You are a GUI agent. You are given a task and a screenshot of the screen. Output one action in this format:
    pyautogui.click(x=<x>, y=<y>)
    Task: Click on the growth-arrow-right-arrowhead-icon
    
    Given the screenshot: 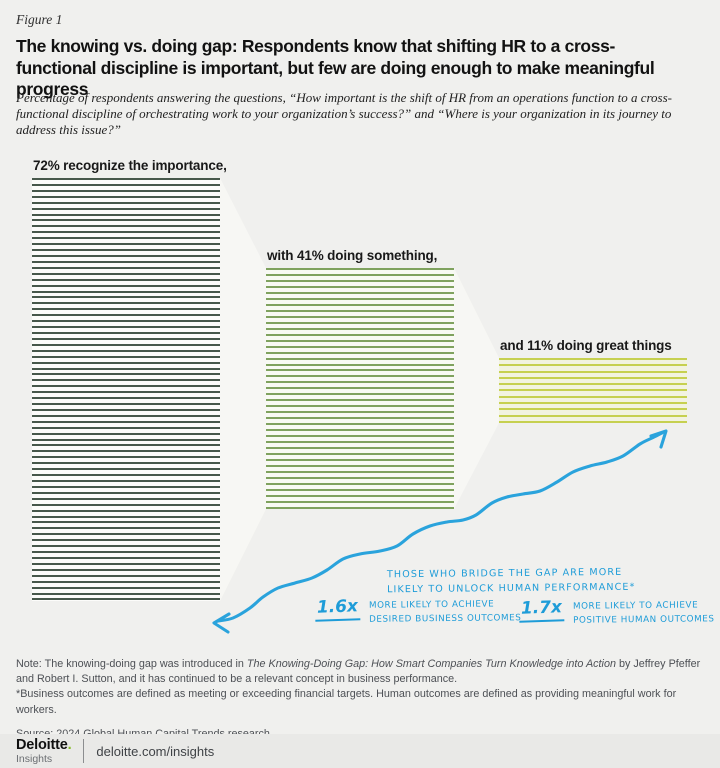 What is the action you would take?
    pyautogui.click(x=658, y=439)
    